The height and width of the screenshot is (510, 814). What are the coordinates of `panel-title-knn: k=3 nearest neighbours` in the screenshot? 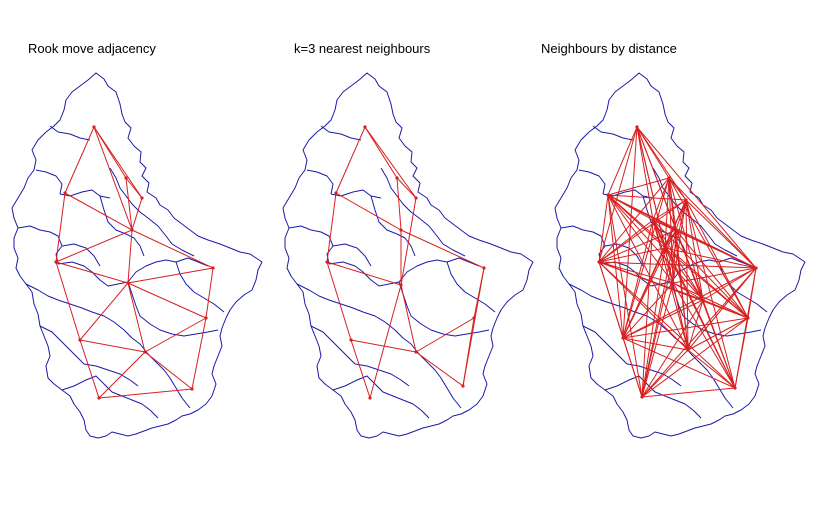 It's located at (362, 48).